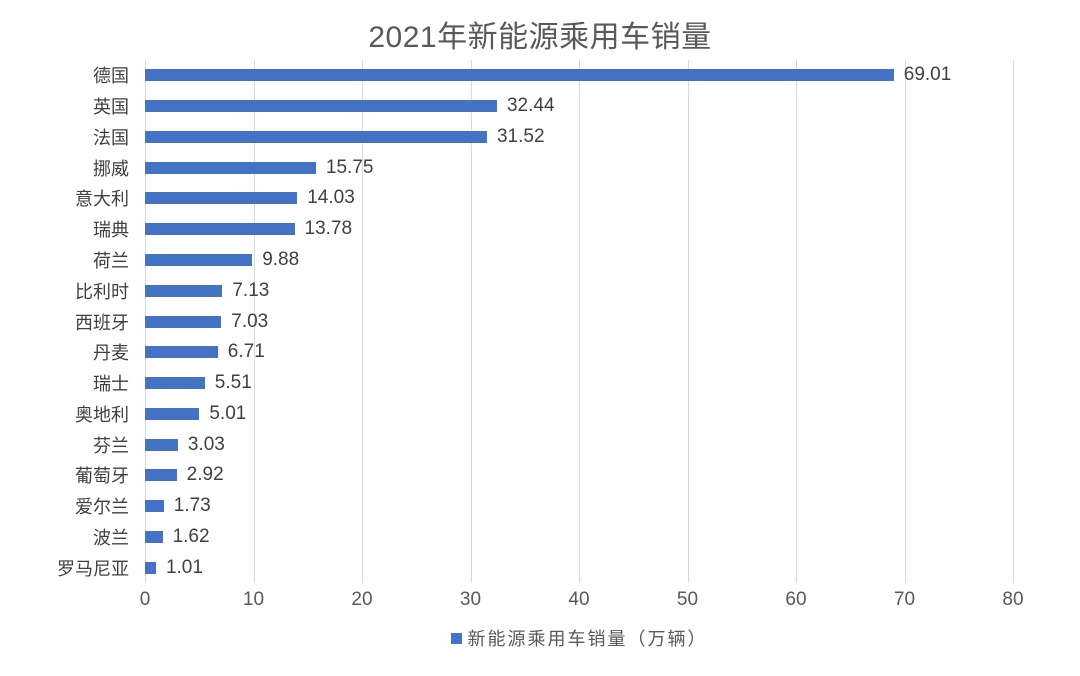  What do you see at coordinates (362, 599) in the screenshot?
I see `x-tick-label: 20` at bounding box center [362, 599].